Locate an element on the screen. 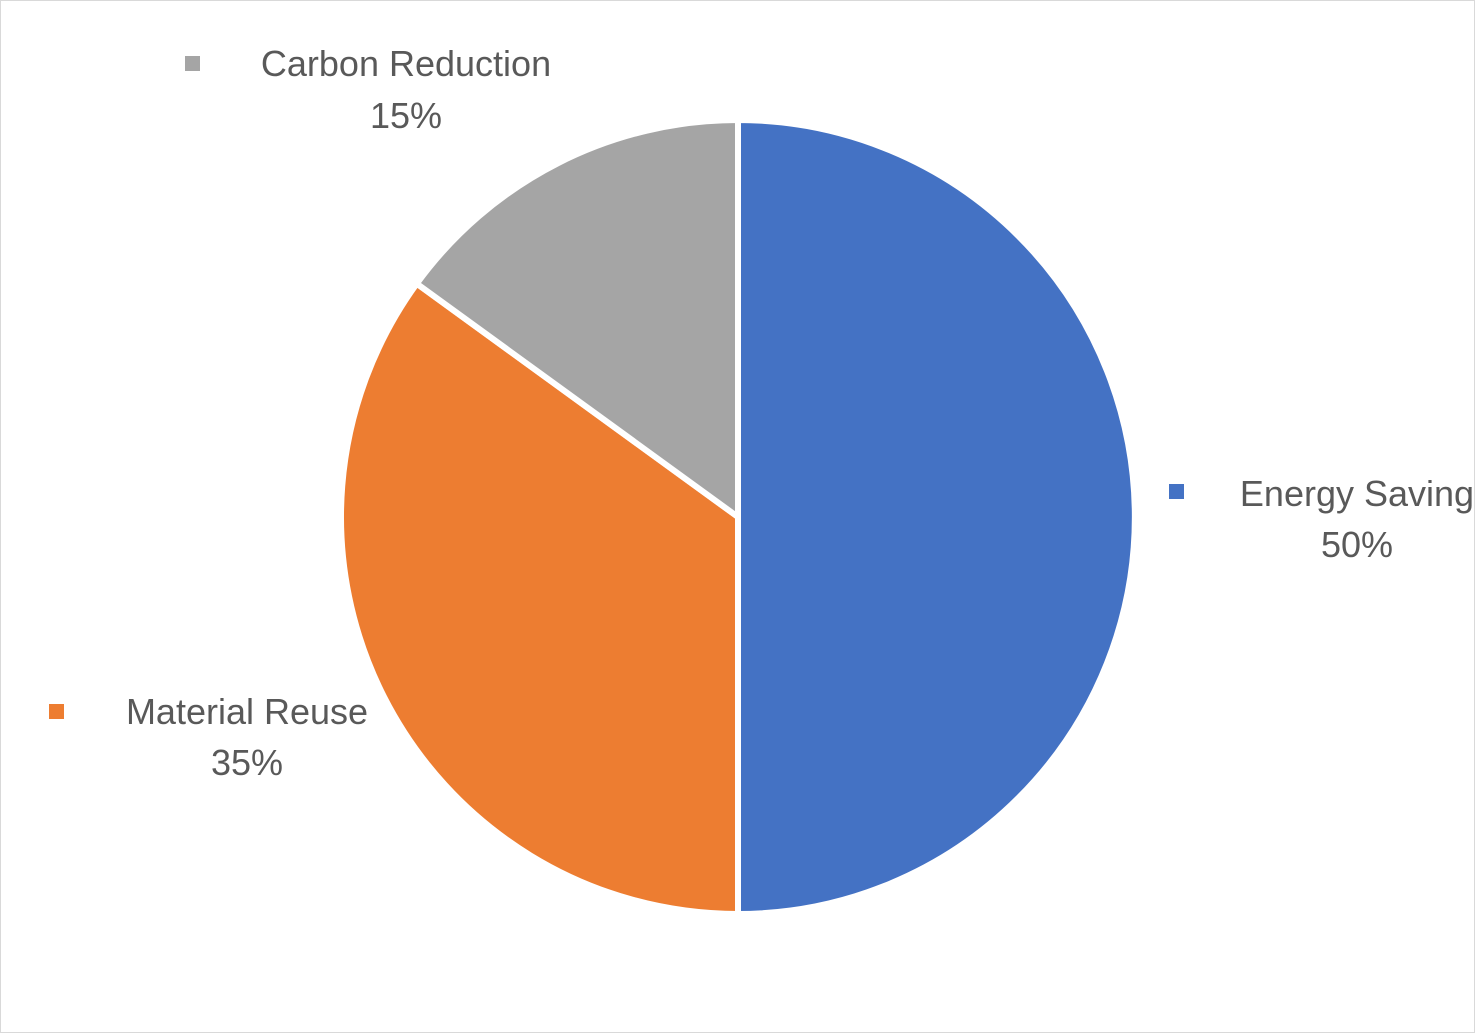  data-label-percent: 35% is located at coordinates (247, 762).